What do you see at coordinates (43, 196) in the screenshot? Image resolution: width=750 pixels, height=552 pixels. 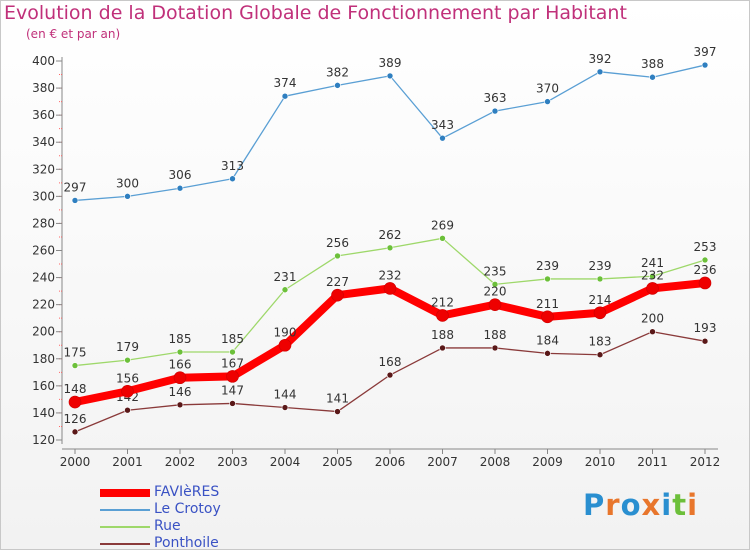 I see `y-tick-label: 300` at bounding box center [43, 196].